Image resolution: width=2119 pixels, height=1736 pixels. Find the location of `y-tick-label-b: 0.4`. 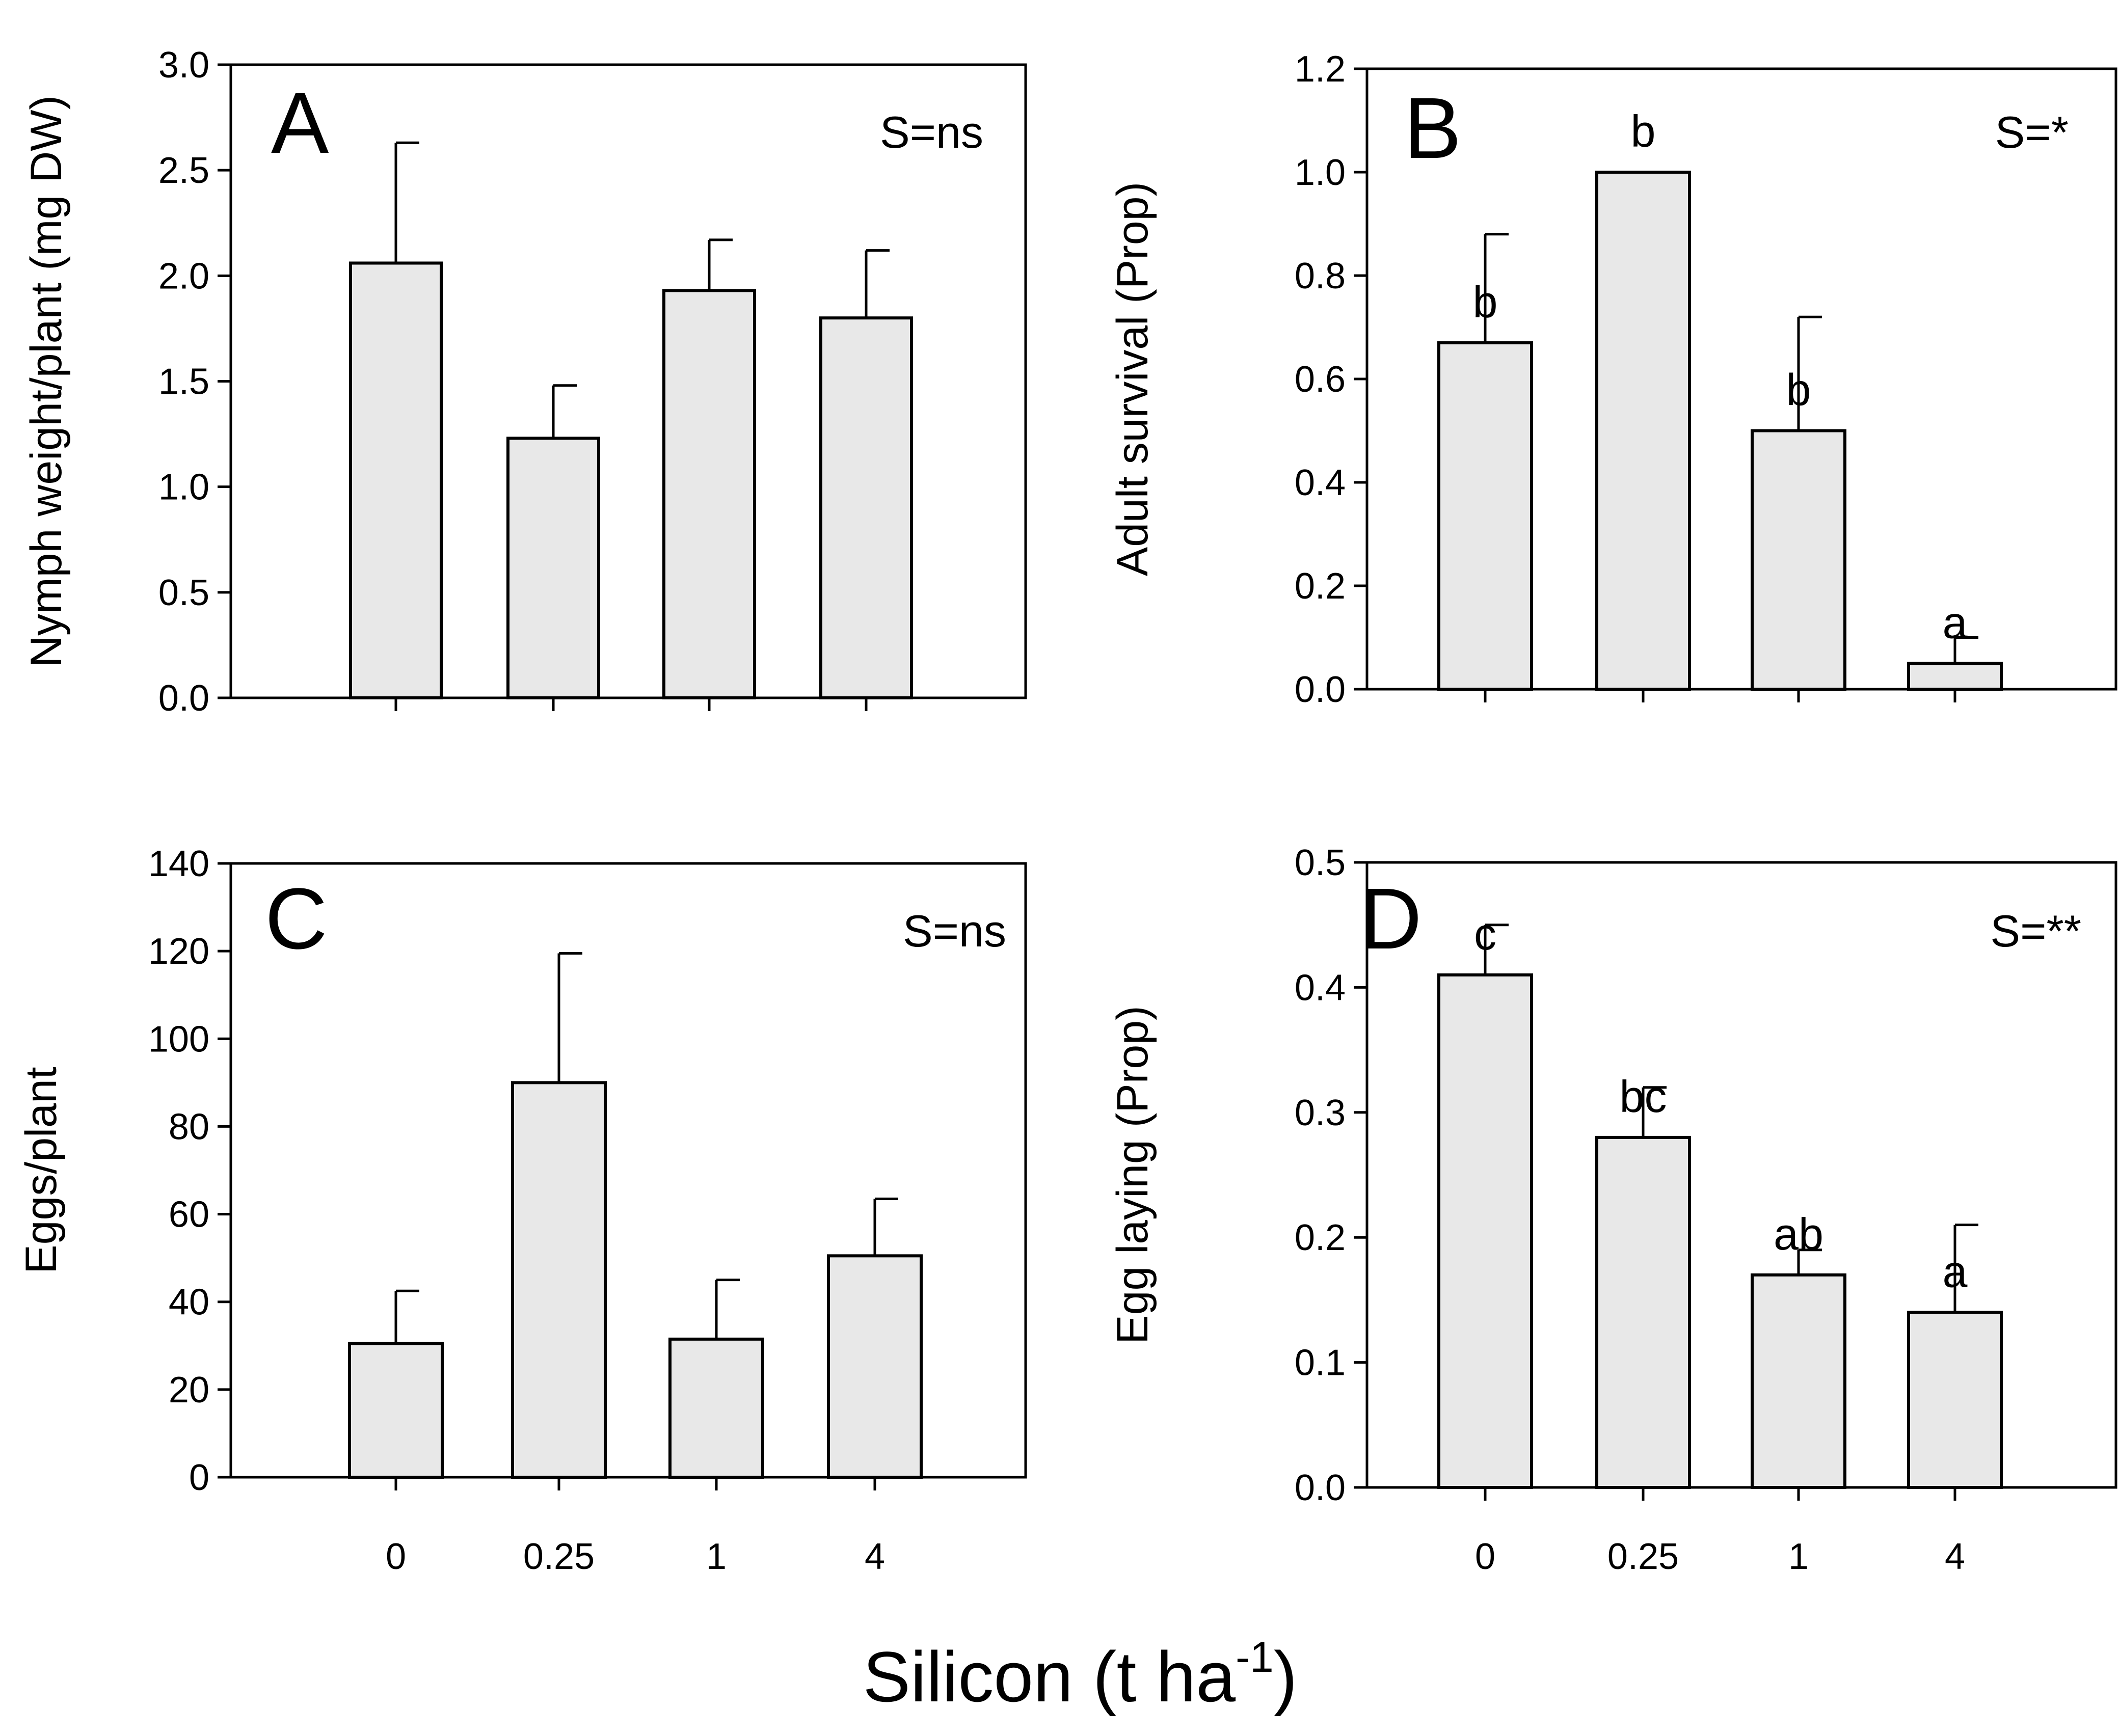

y-tick-label-b: 0.4 is located at coordinates (1320, 483).